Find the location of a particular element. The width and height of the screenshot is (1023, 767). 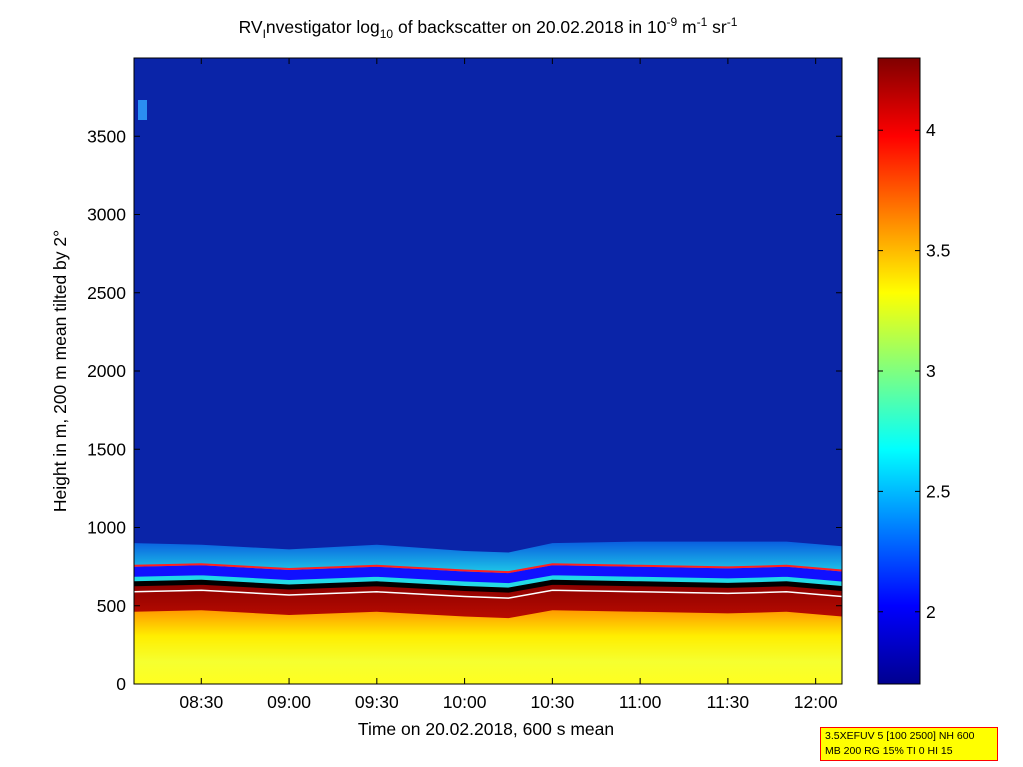

y-tick-label: 3500 is located at coordinates (106, 136).